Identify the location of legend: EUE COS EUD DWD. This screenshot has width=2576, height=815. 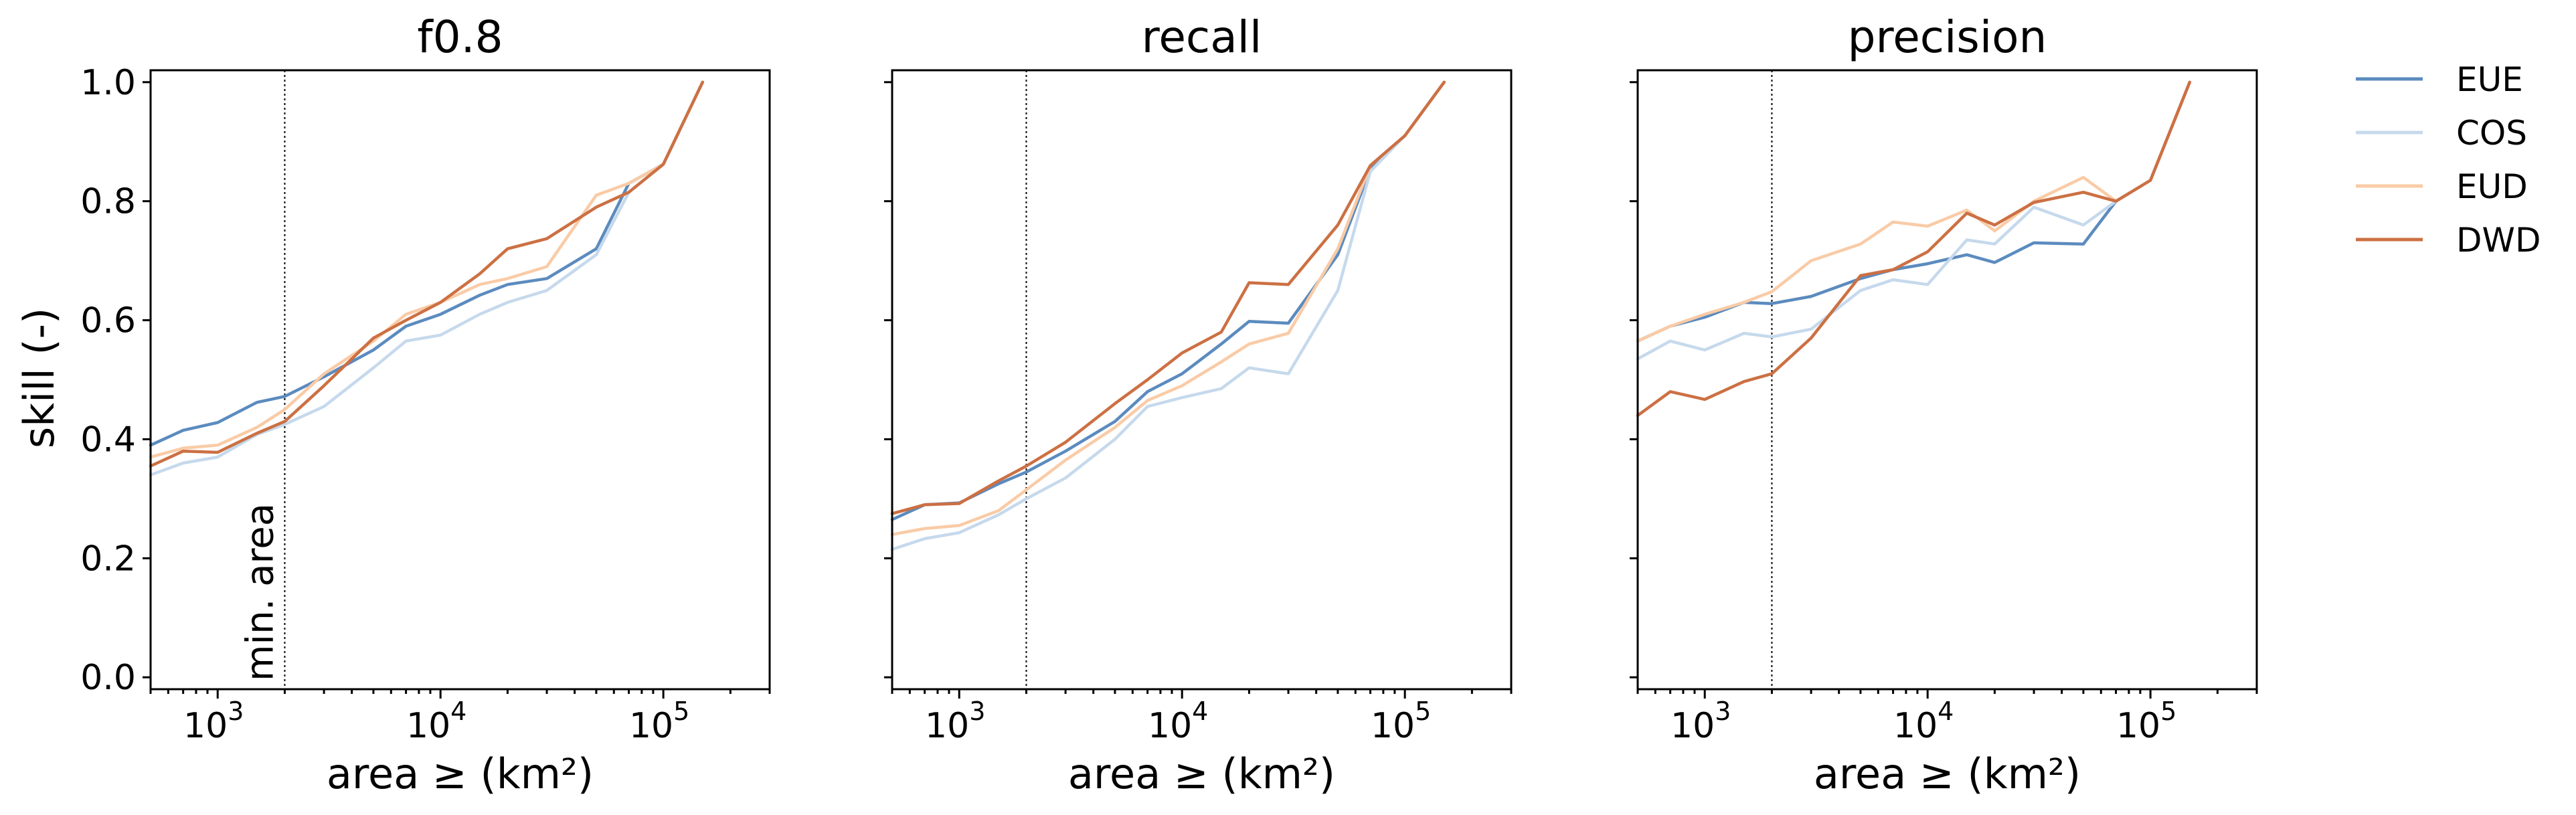
(2448, 160).